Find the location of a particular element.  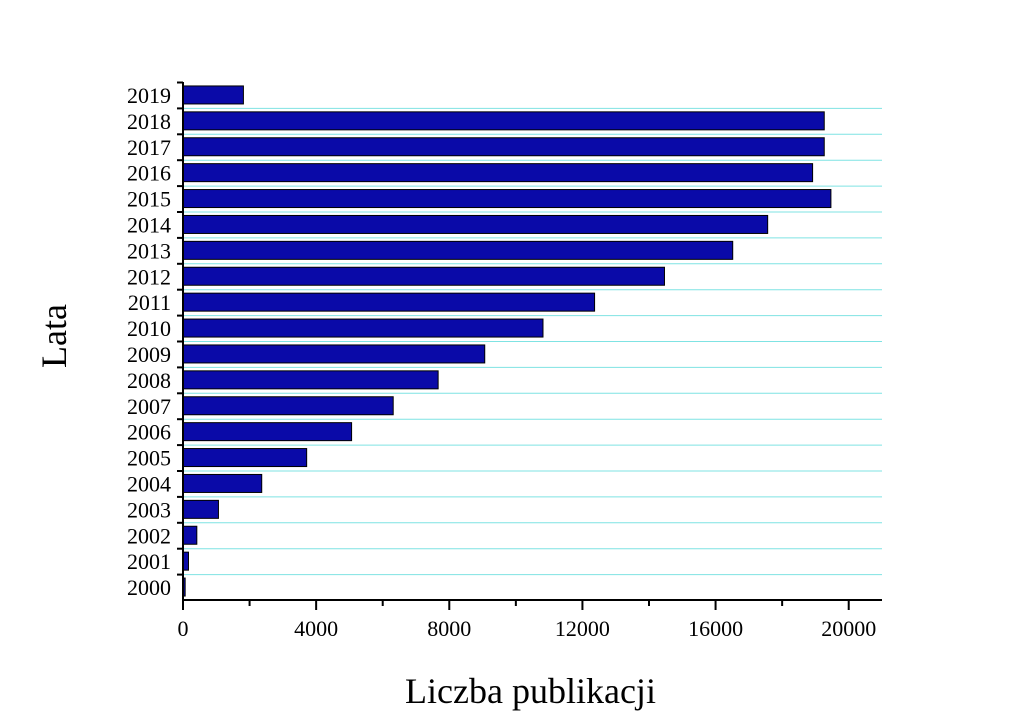

bar-2001 is located at coordinates (186, 561).